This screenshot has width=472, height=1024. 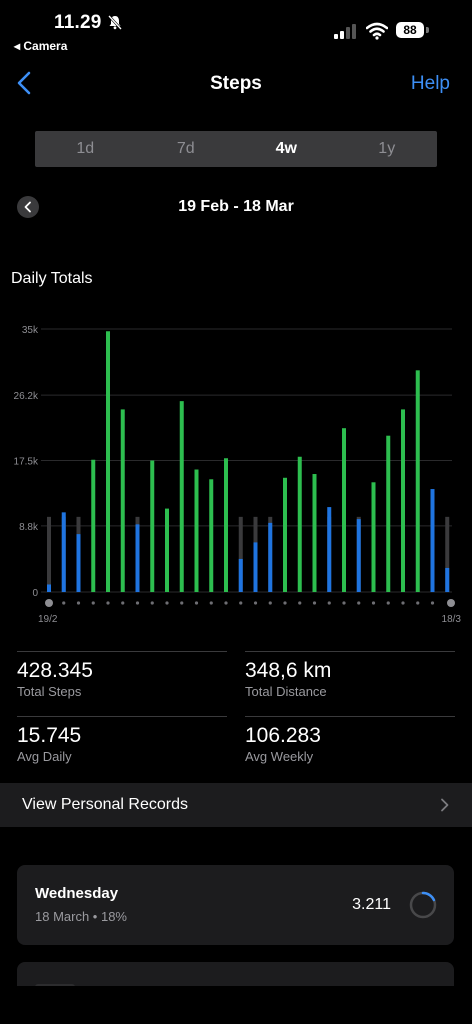 I want to click on segment-1y: 1y, so click(x=387, y=148).